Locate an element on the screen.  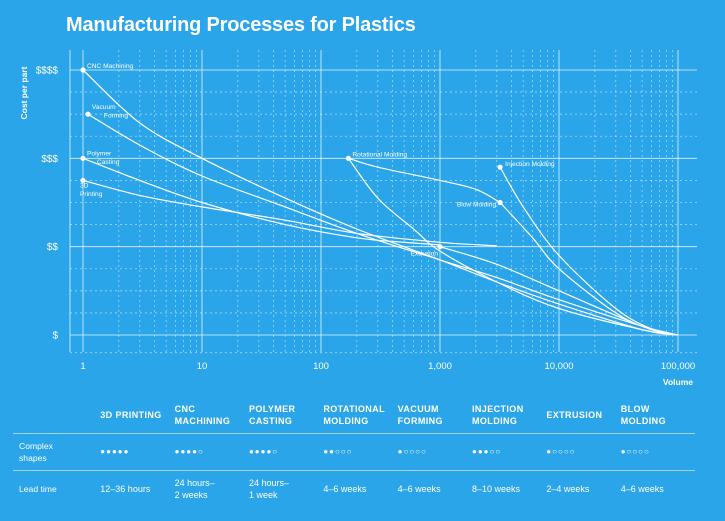
curve-label-line: Injection Molding is located at coordinates (530, 164).